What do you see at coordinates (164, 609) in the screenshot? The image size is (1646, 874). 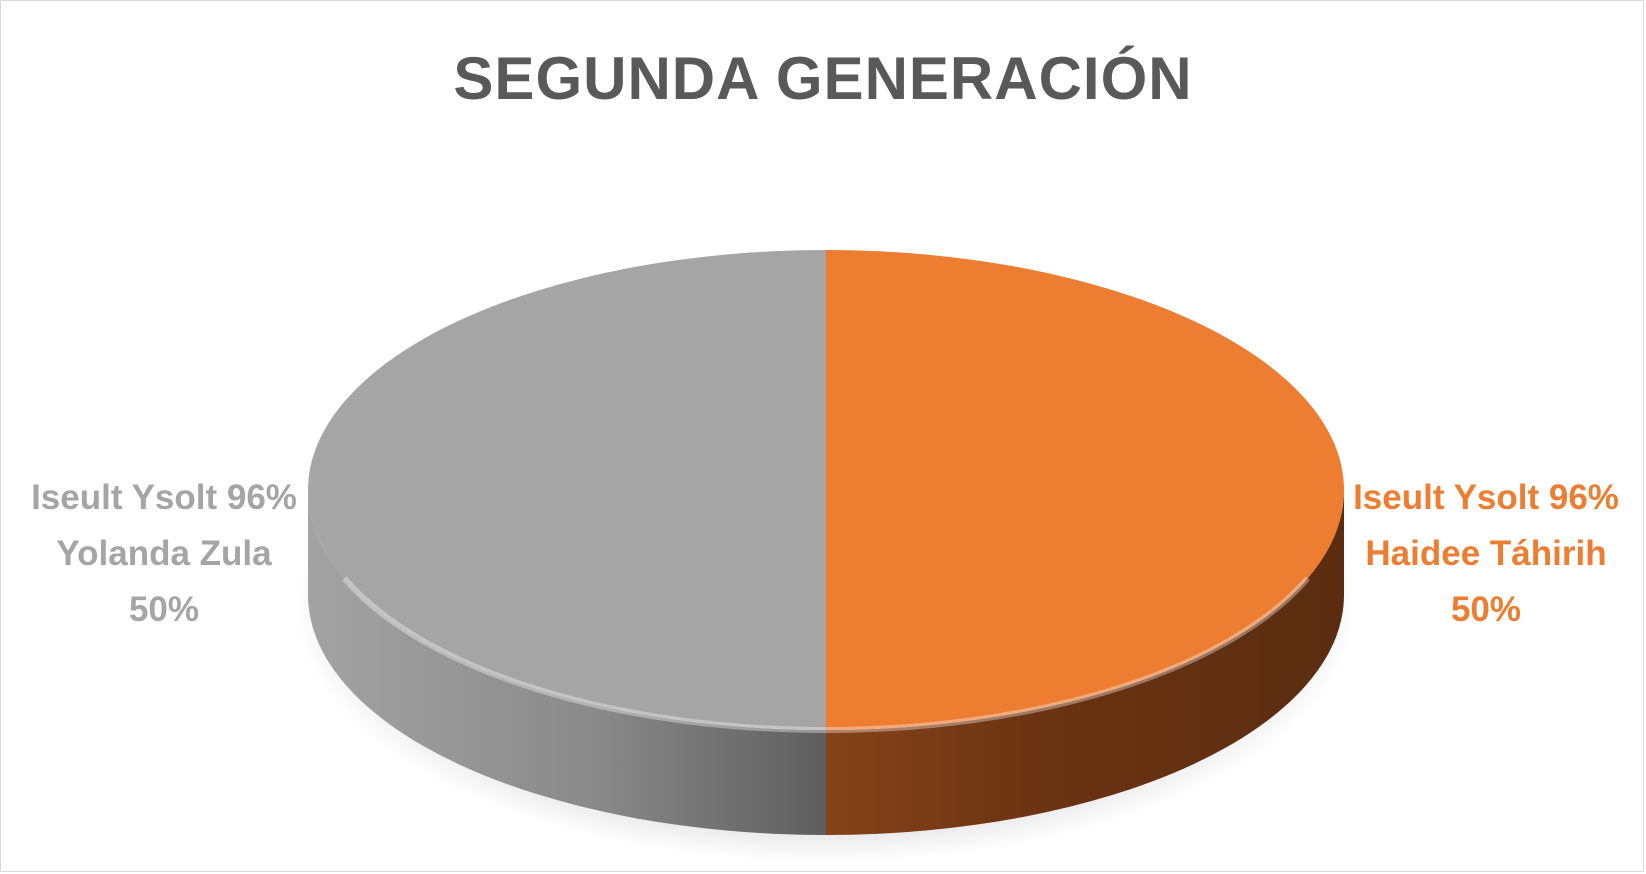 I see `slice-label-grey-value: 50%` at bounding box center [164, 609].